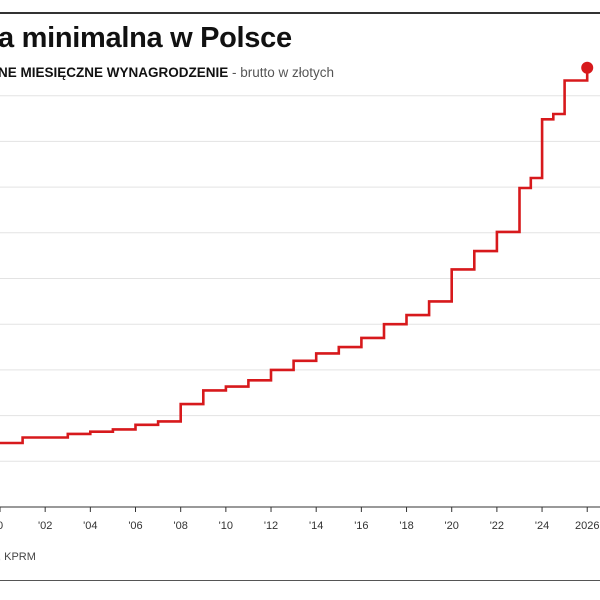  What do you see at coordinates (135, 526) in the screenshot?
I see `x-tick-label-3: '06` at bounding box center [135, 526].